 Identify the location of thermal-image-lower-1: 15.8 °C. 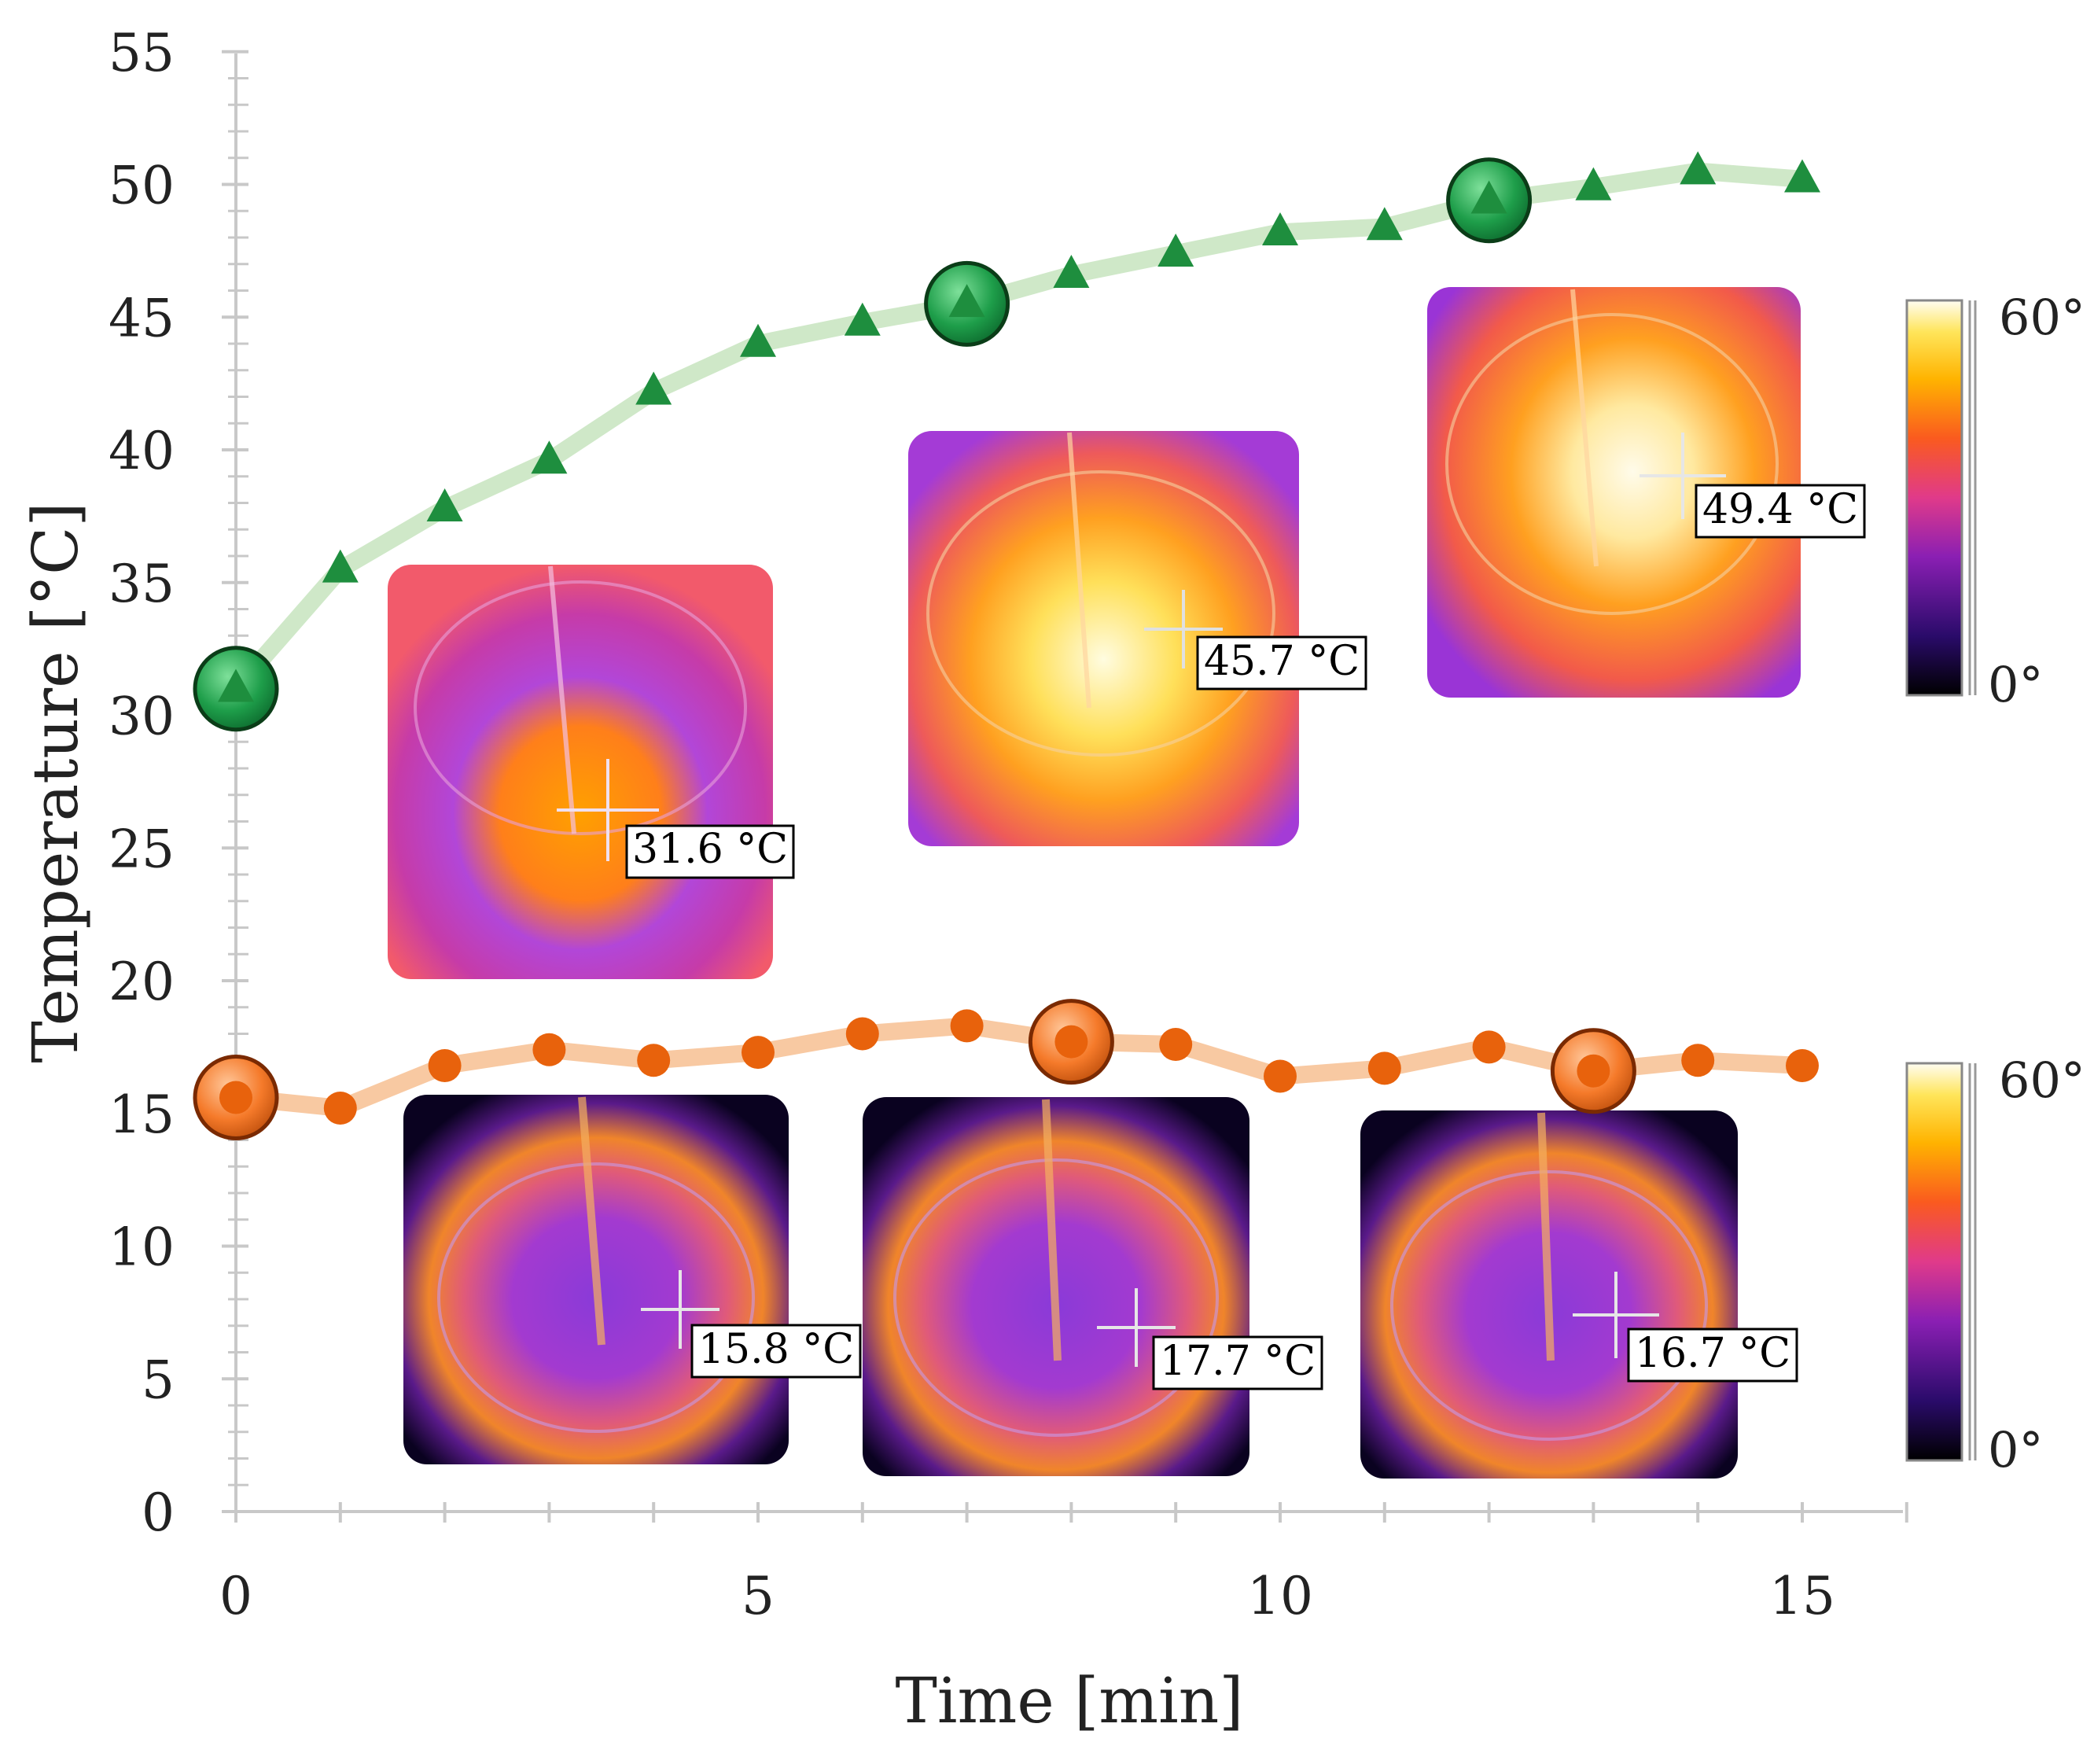
(632, 1279).